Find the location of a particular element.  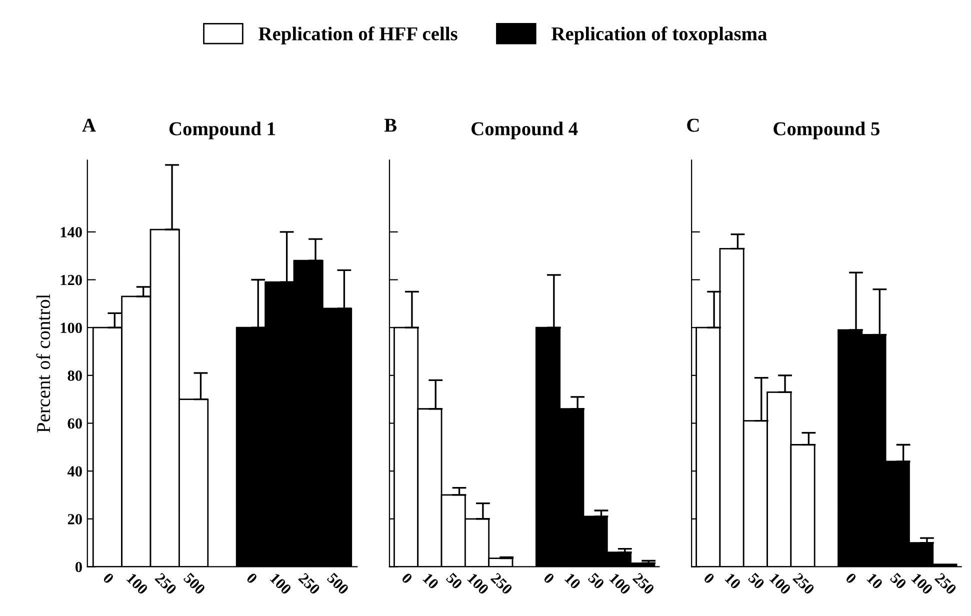

legend-label: Replication of HFF cells is located at coordinates (358, 35).